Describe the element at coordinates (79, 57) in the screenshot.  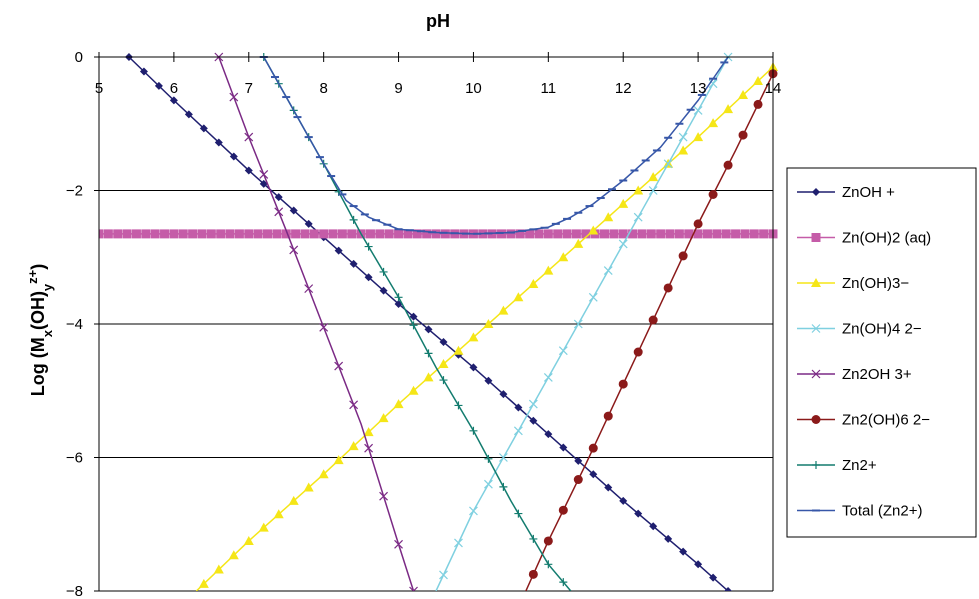
I see `y-tick-label: 0` at that location.